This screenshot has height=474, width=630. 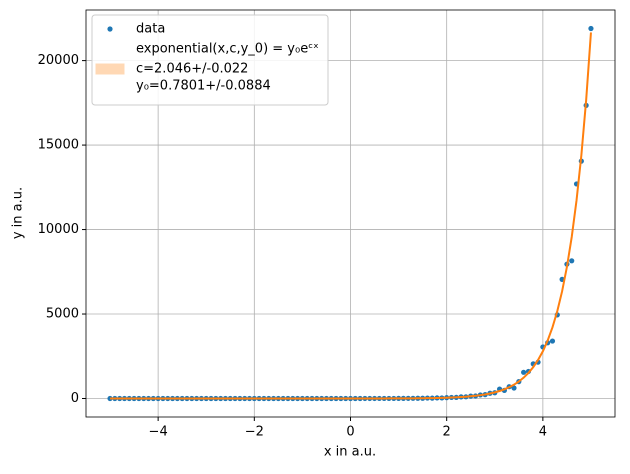 What do you see at coordinates (192, 69) in the screenshot?
I see `legend-annotation: c=2.046+/-0.022` at bounding box center [192, 69].